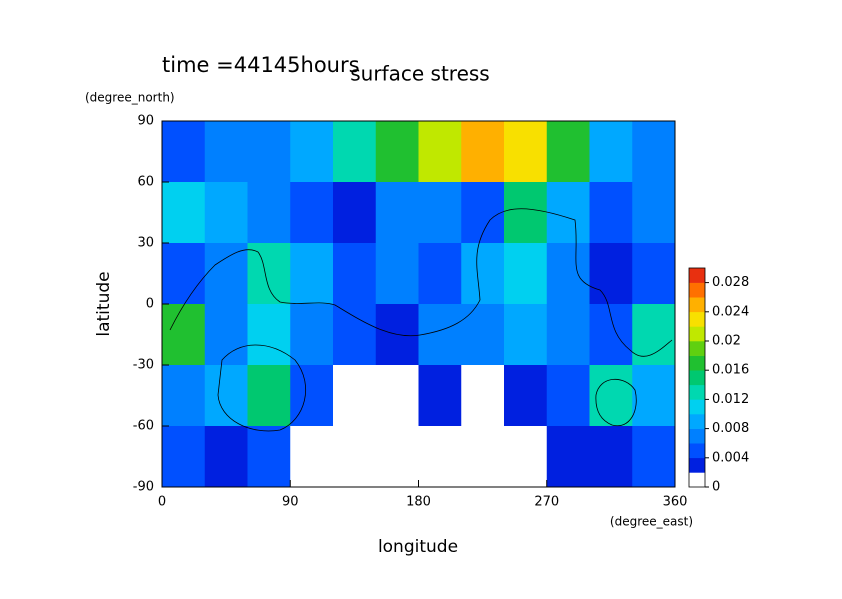 This screenshot has height=599, width=842. I want to click on colorbar-tick-label: 0.024, so click(730, 311).